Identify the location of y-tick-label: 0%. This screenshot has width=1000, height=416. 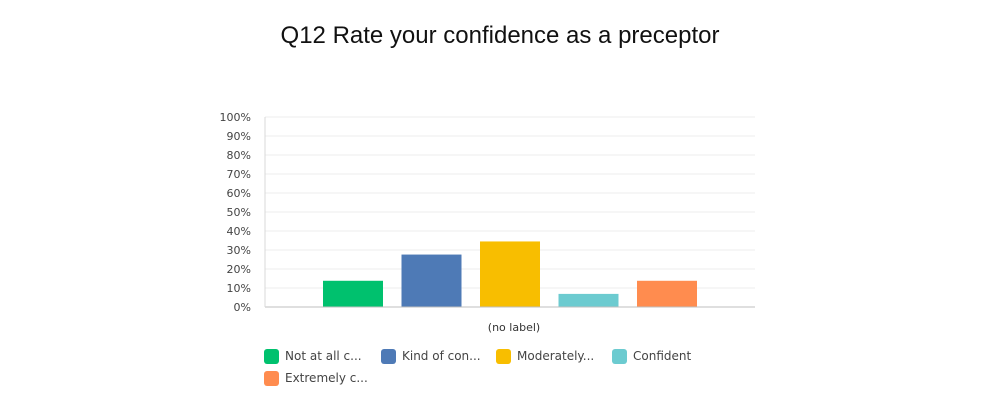
(242, 307).